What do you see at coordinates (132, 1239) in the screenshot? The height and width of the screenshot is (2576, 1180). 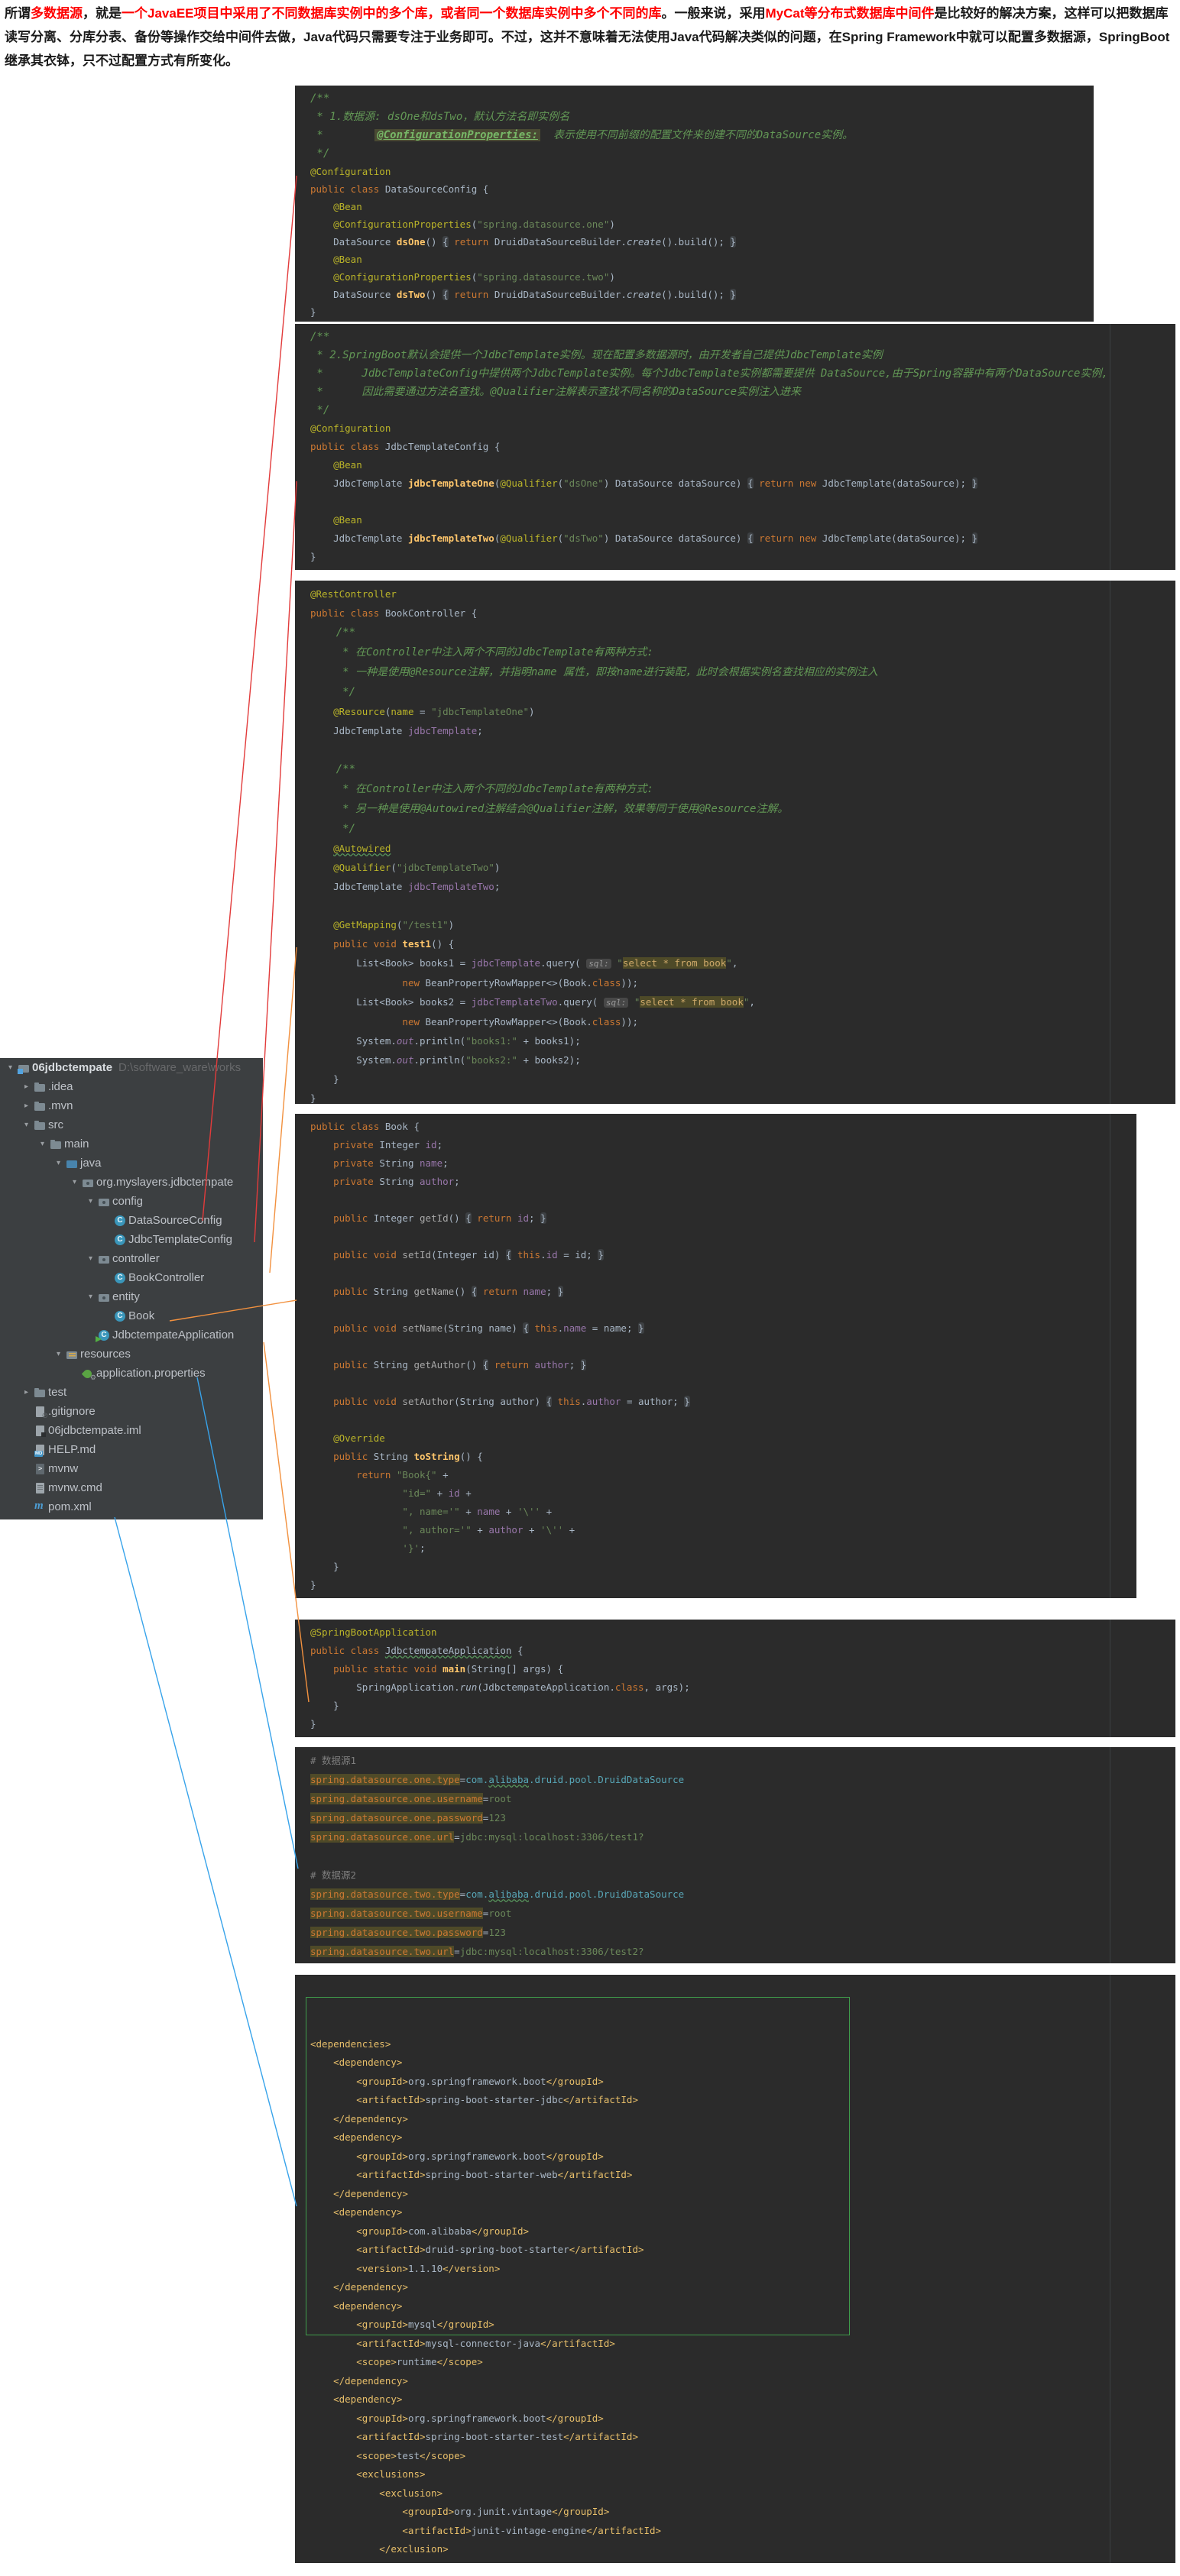 I see `tree-item-jdbctemplateconfig: JdbcTemplateConfig` at bounding box center [132, 1239].